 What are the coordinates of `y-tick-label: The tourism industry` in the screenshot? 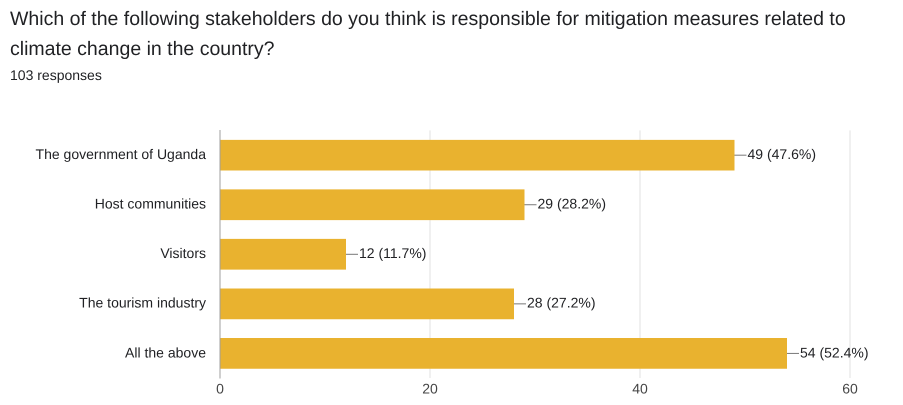 It's located at (142, 302).